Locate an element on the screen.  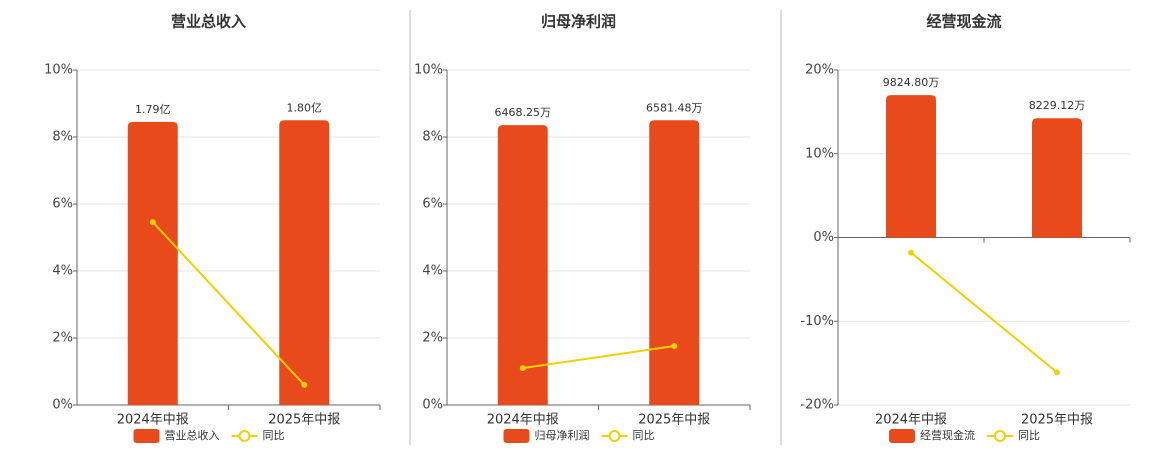
chart-title: 经营现金流 is located at coordinates (963, 22).